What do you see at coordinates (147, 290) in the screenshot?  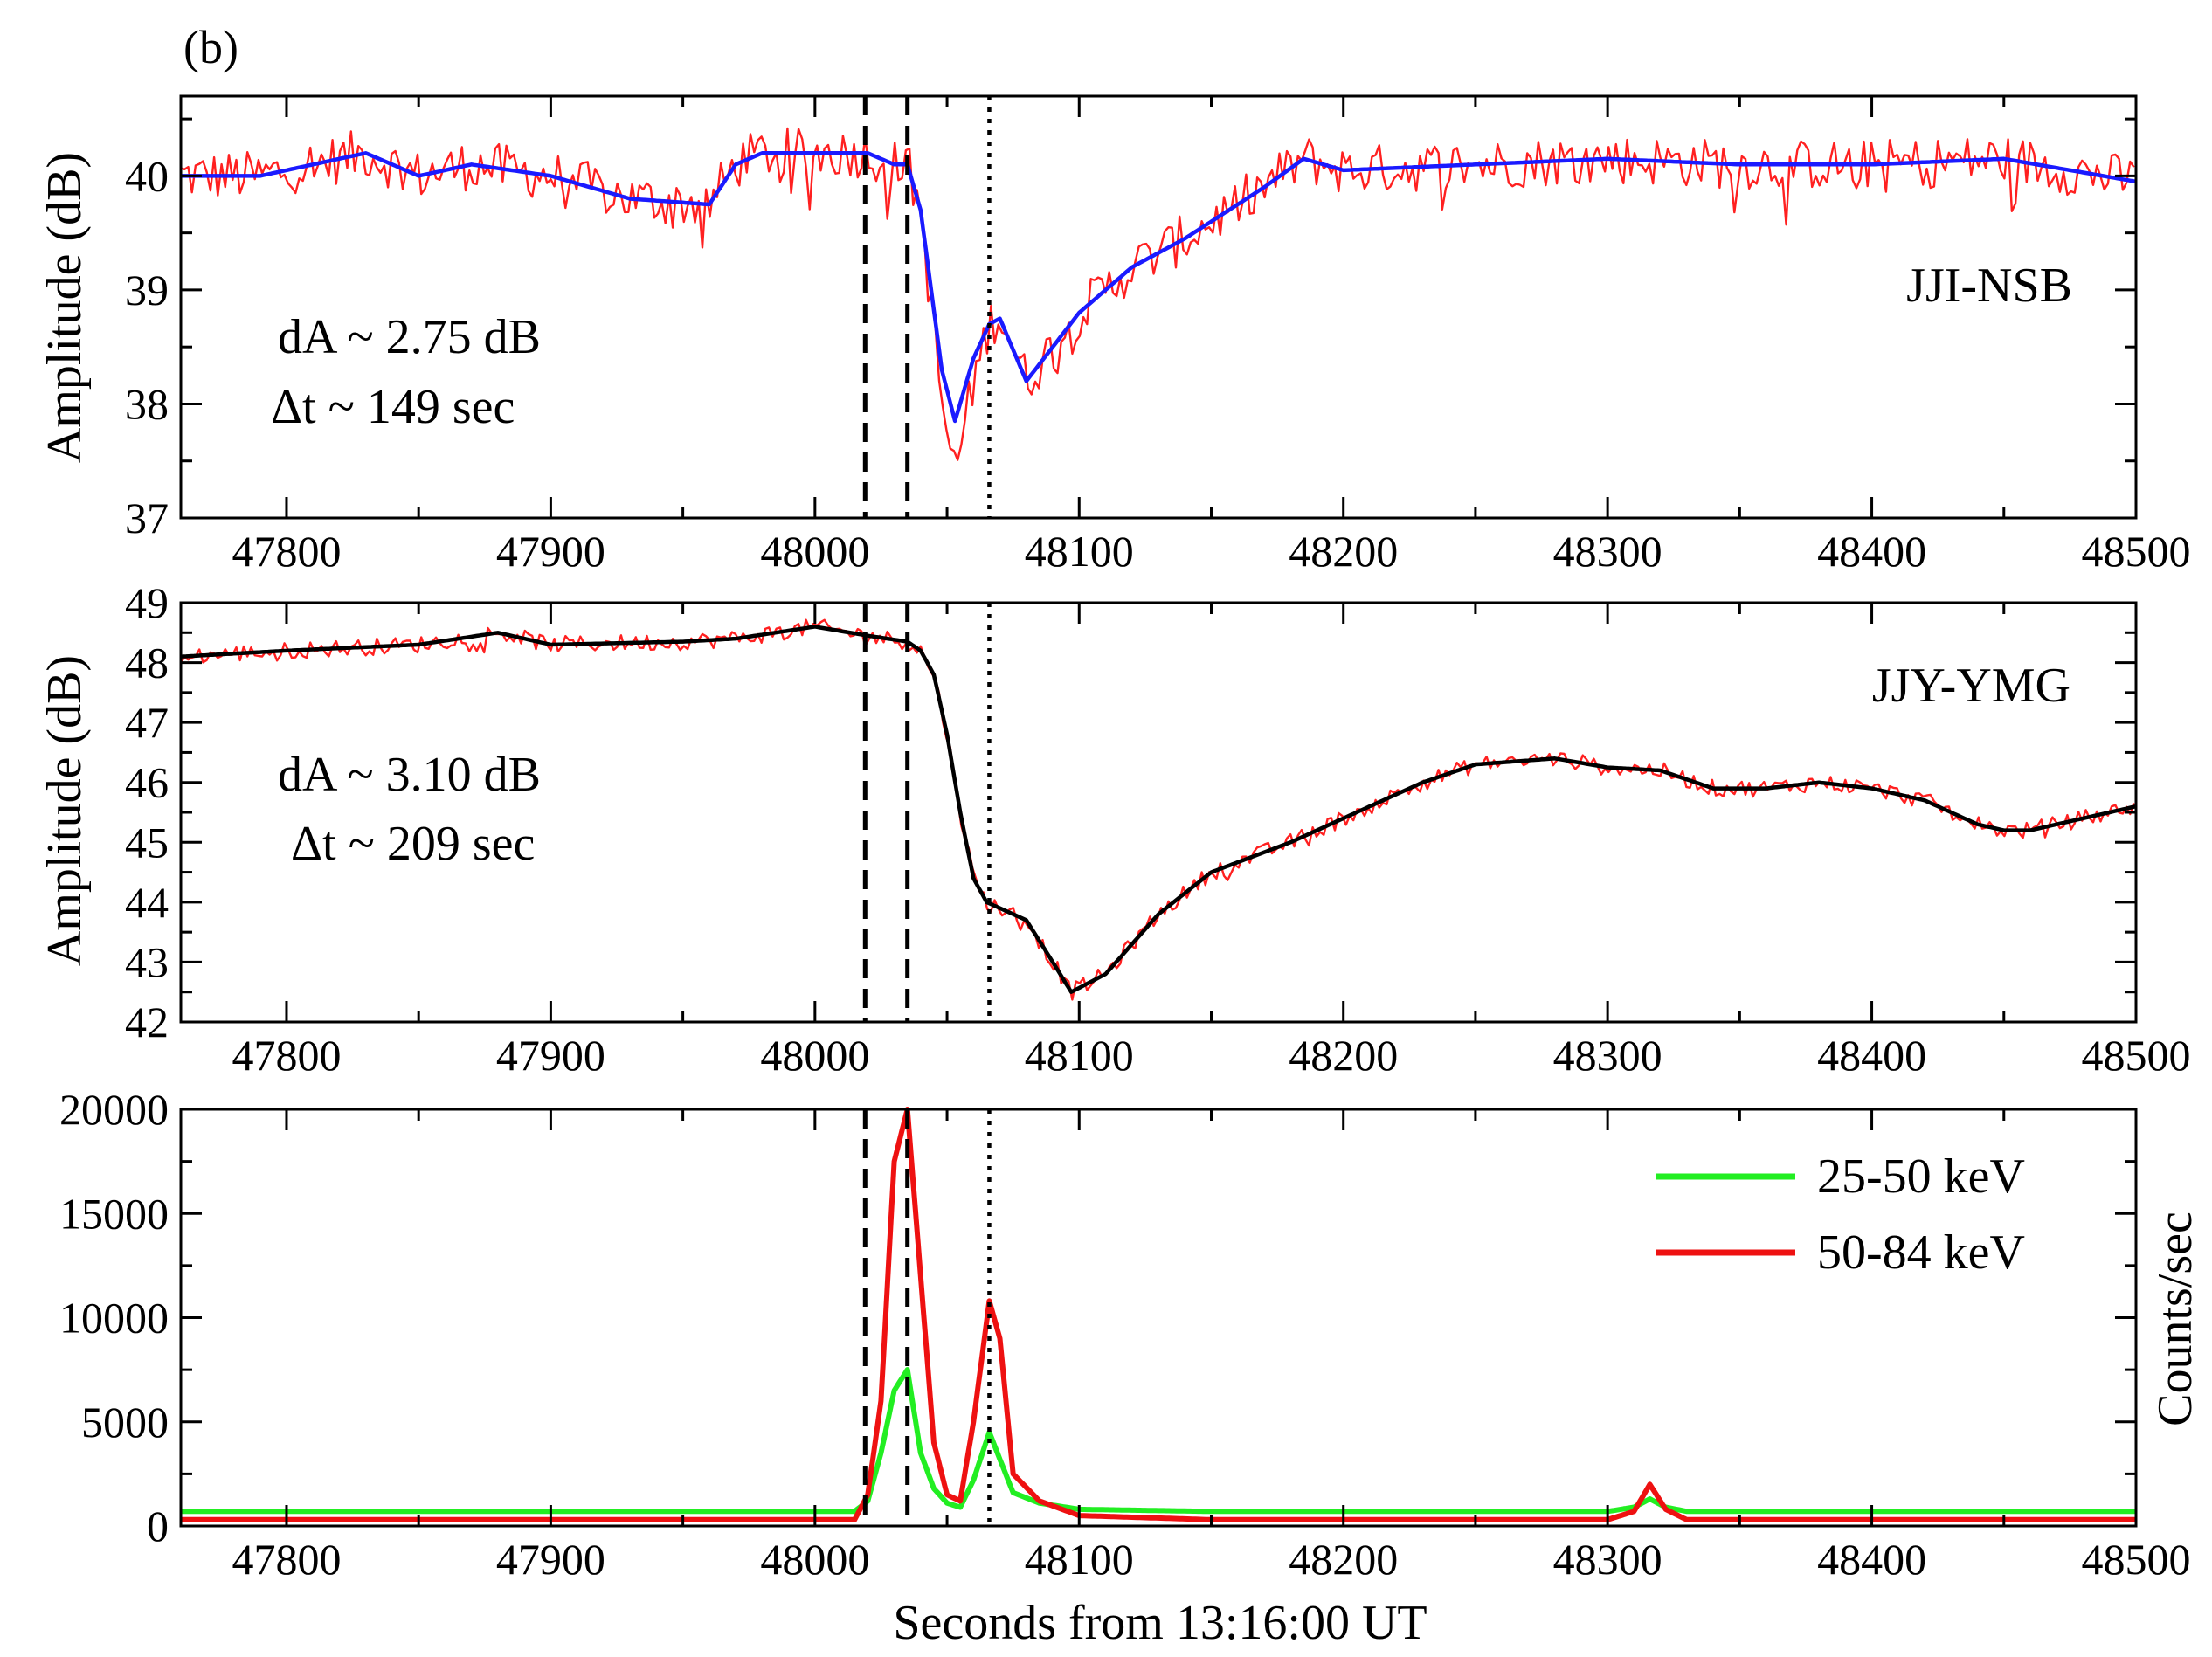 I see `y-tick-label-jji-nsb: 39` at bounding box center [147, 290].